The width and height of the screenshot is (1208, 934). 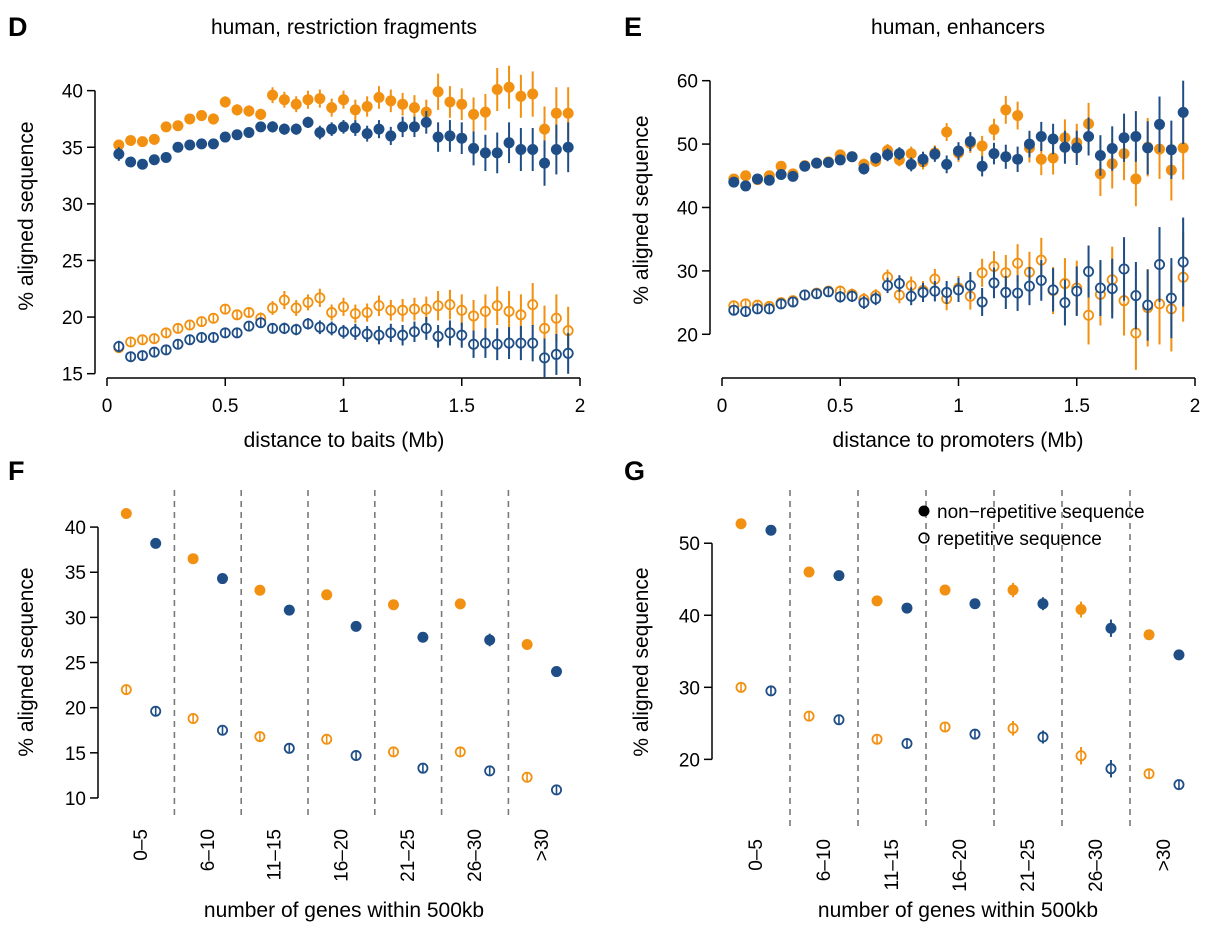 I want to click on panel-f-y-tick-label: 25, so click(x=75, y=664).